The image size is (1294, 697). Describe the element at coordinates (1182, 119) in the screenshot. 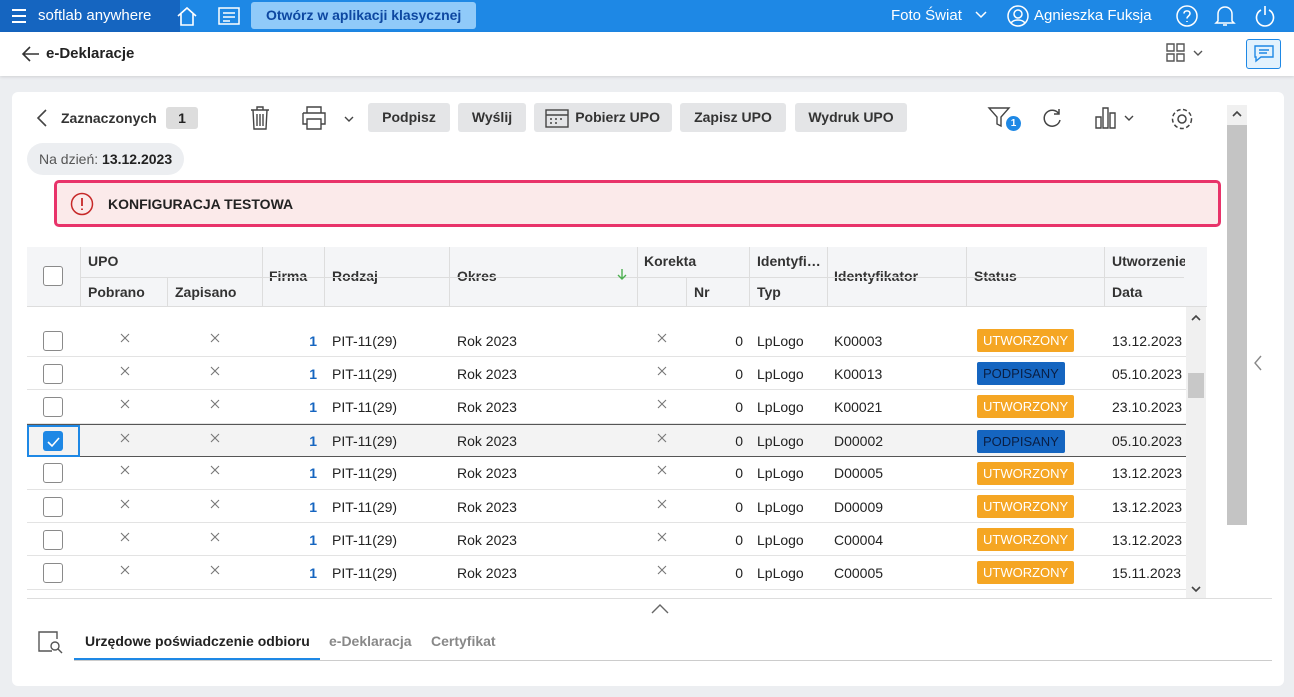

I see `settings-icon` at that location.